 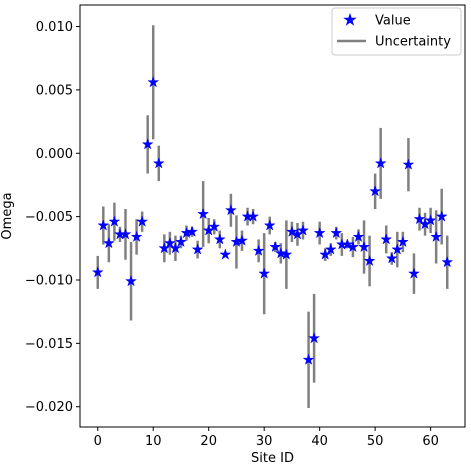 I want to click on y-tick-label: −0.020, so click(x=49, y=407).